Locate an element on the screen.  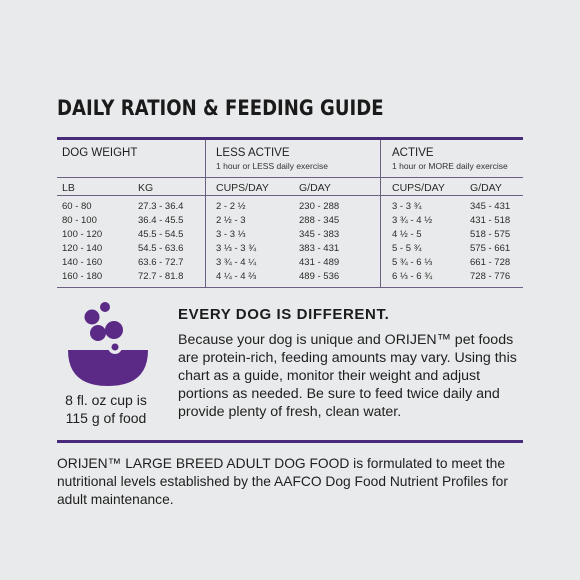
cell-cups-active: 5 ¾ - 6 ⅓ is located at coordinates (412, 262).